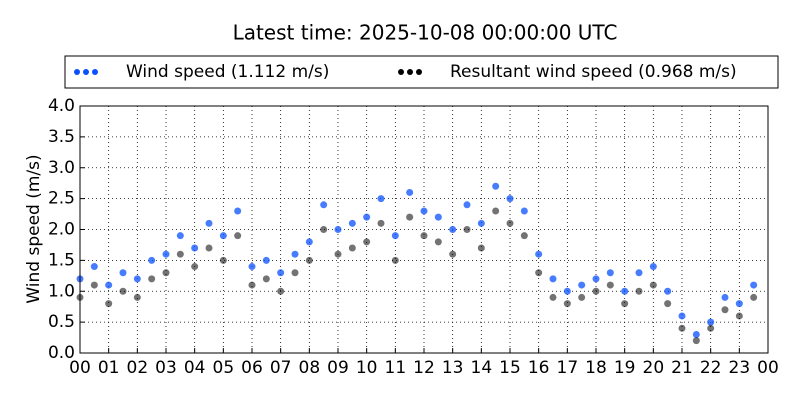 Image resolution: width=800 pixels, height=400 pixels. Describe the element at coordinates (61, 230) in the screenshot. I see `y-tick-label: 2.0` at that location.